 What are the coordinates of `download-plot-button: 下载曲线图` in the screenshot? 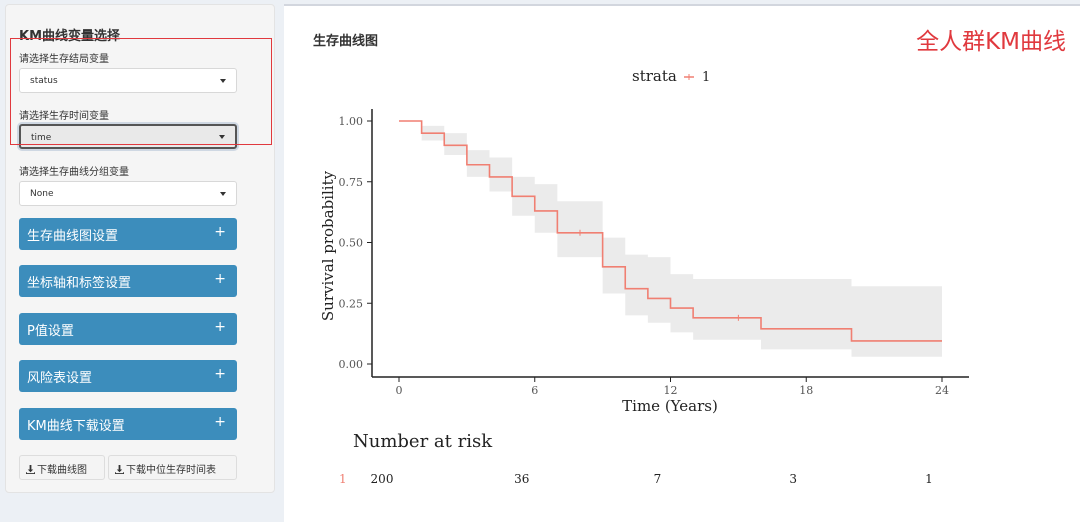 It's located at (62, 467).